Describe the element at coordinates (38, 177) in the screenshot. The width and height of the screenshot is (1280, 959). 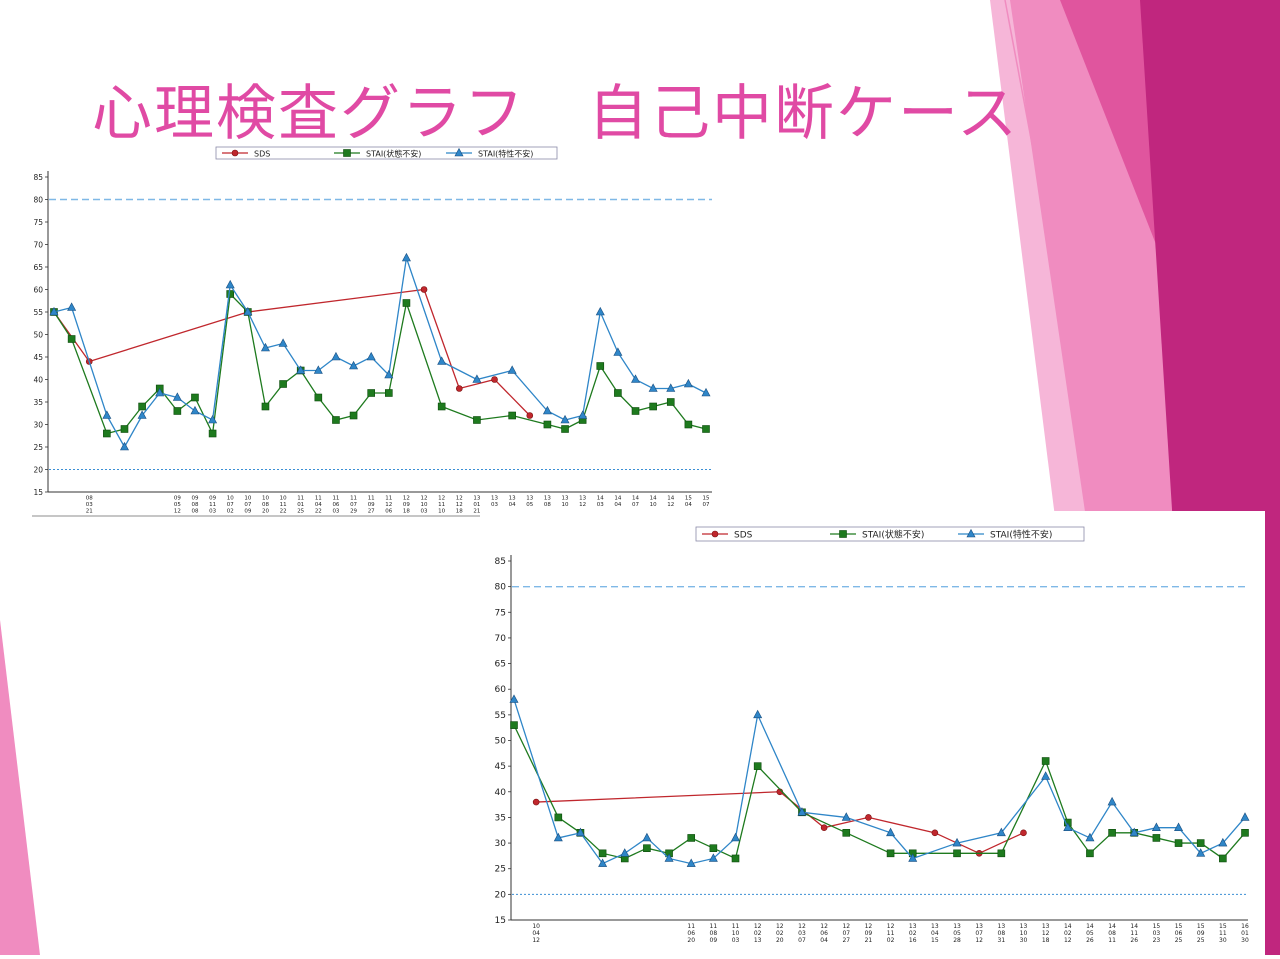
I see `y-tick-label-85: 85` at that location.